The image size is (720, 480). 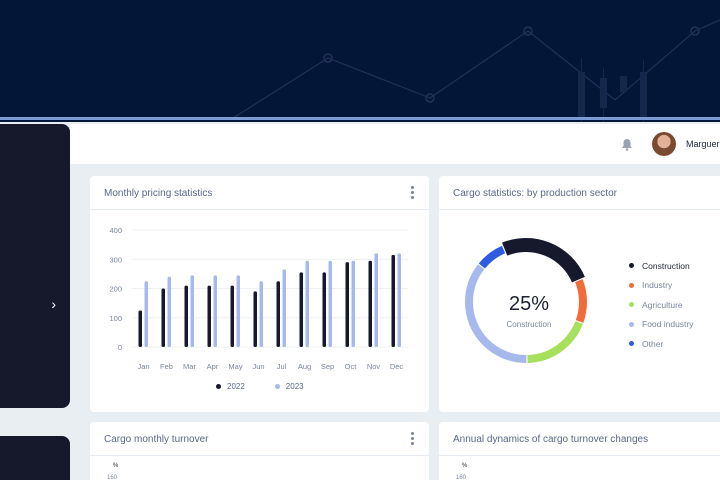 What do you see at coordinates (260, 386) in the screenshot?
I see `chart-legend: 2022 2023` at bounding box center [260, 386].